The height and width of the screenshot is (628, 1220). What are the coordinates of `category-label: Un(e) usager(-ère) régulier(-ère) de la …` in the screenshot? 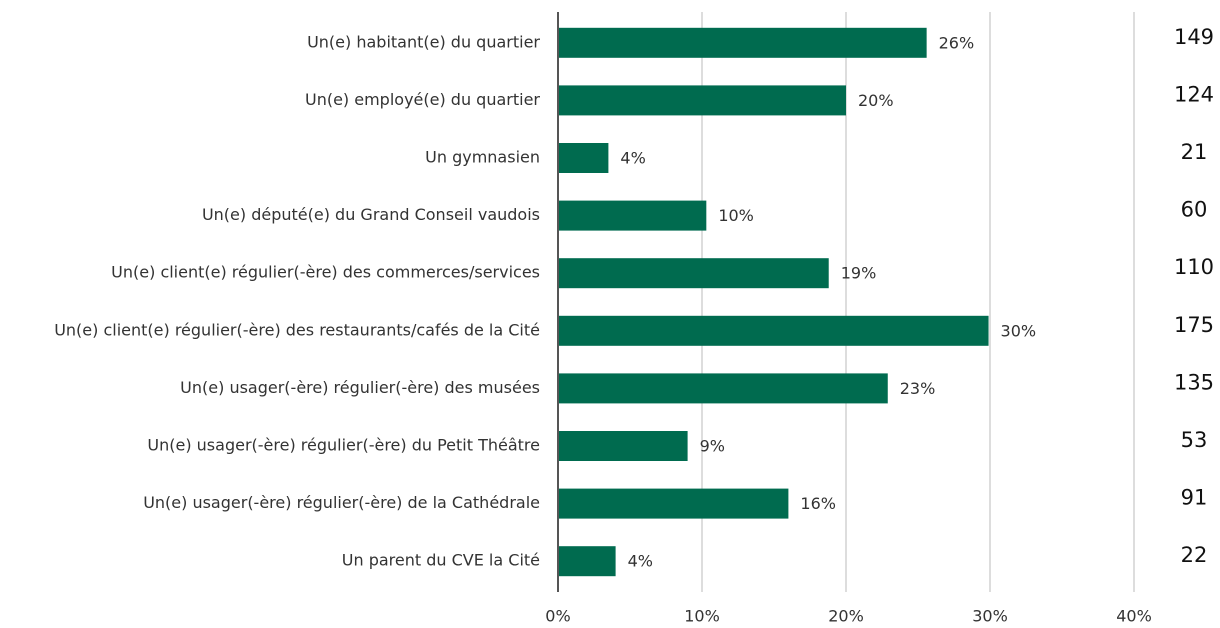 It's located at (341, 502).